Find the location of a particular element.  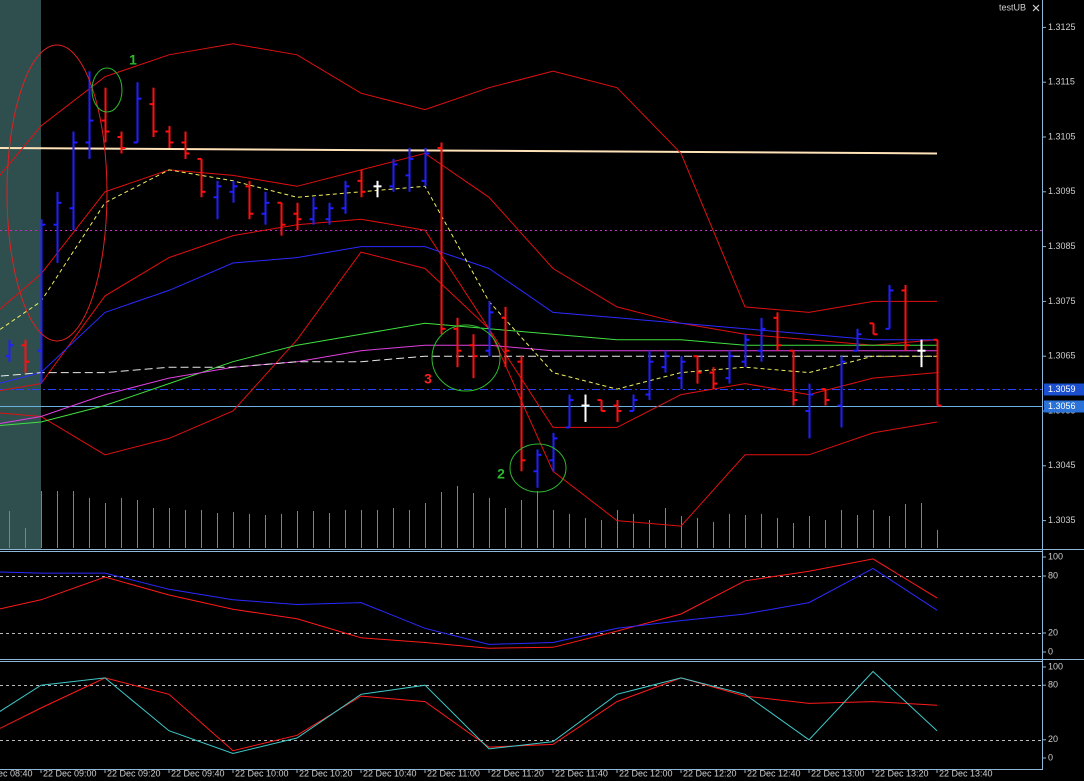

y-tick-label: 1.3125 is located at coordinates (1062, 27).